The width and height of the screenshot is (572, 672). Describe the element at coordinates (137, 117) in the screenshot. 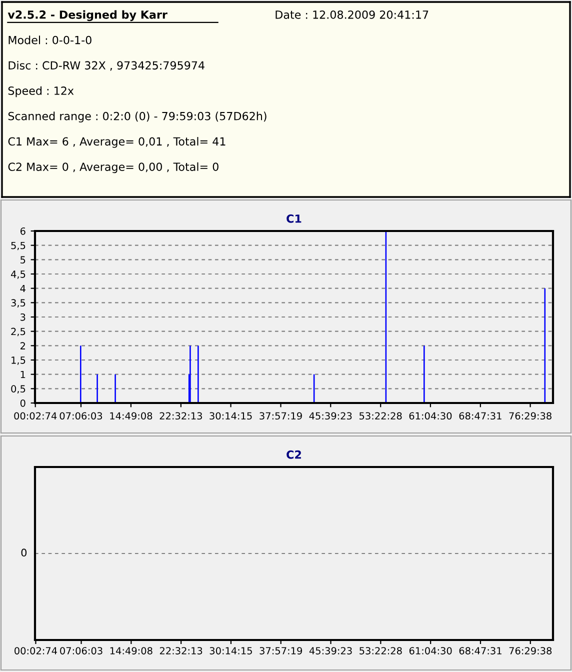

I see `text: Scanned range : 0:2:0 (0) - 79:59:03 (57D62h)` at that location.